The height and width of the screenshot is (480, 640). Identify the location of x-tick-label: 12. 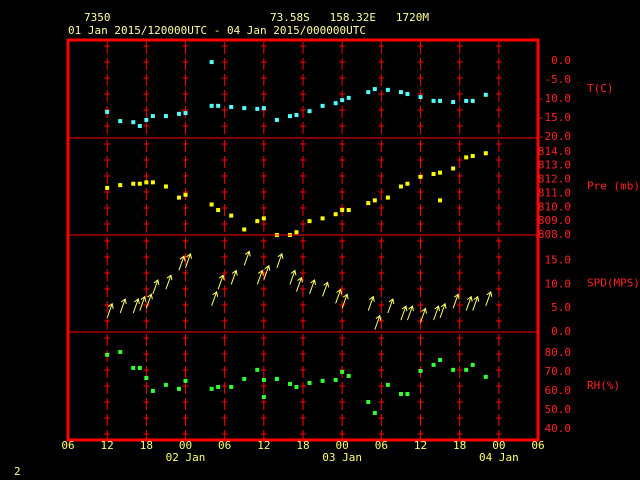
(107, 445).